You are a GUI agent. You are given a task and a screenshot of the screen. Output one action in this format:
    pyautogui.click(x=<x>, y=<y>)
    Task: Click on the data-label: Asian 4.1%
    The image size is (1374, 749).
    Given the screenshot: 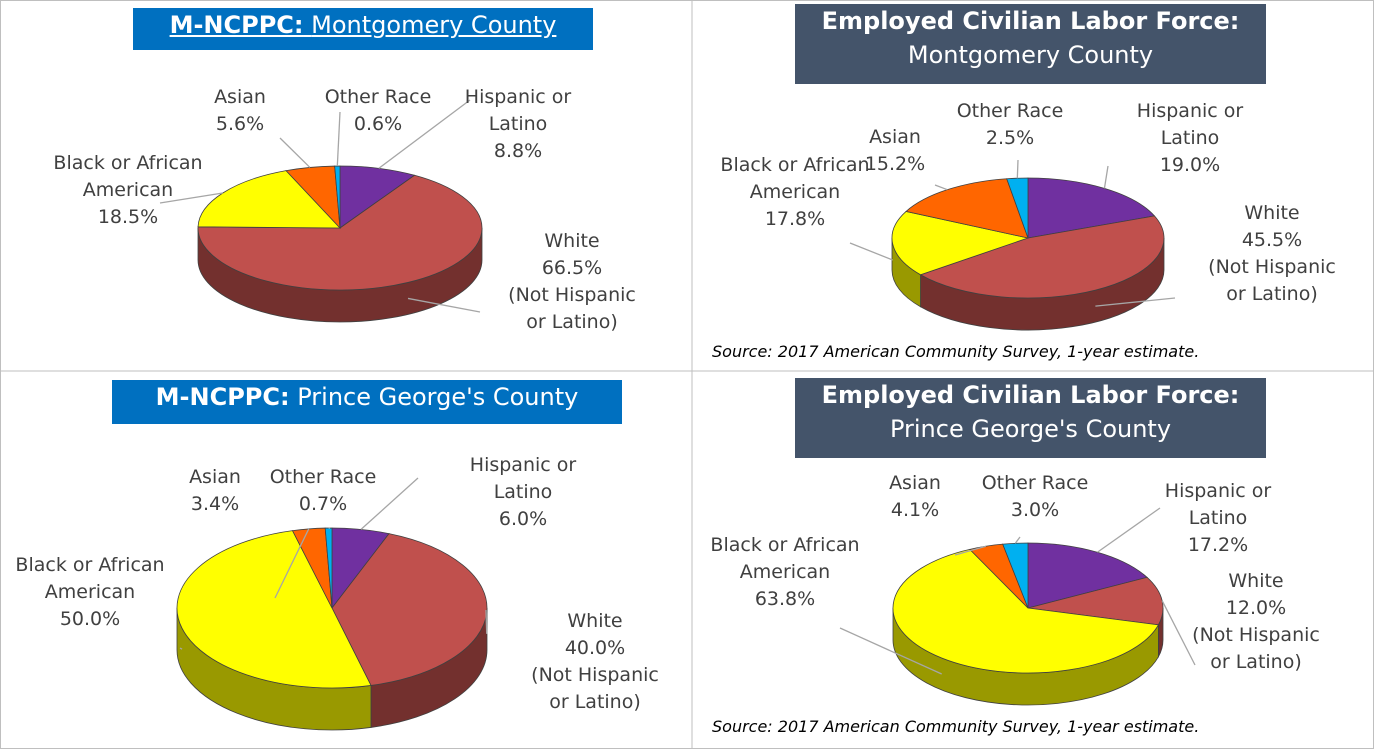 What is the action you would take?
    pyautogui.click(x=915, y=497)
    